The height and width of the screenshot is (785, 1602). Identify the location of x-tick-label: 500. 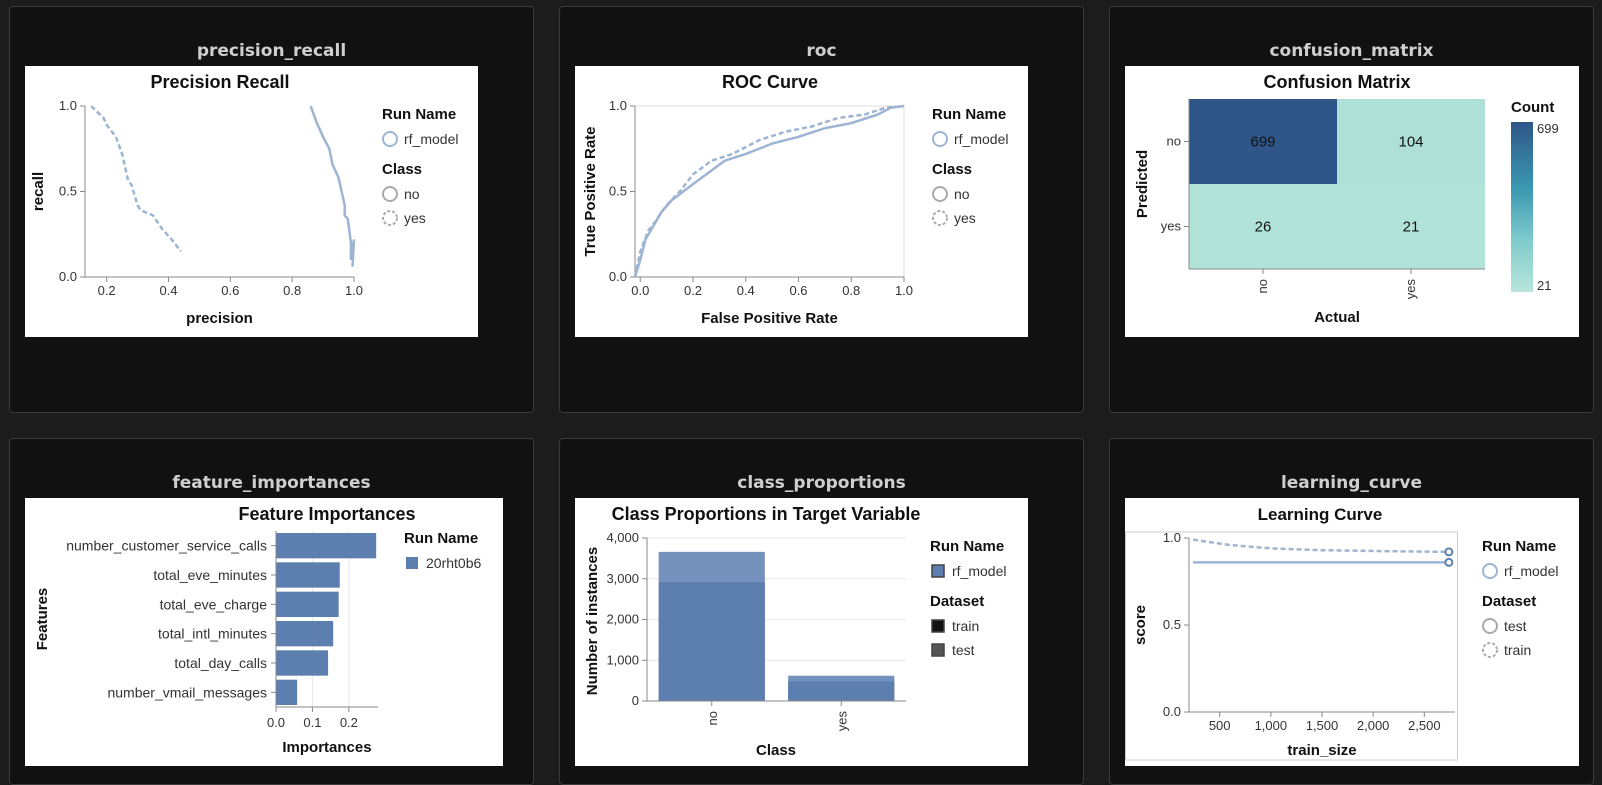
(1220, 725).